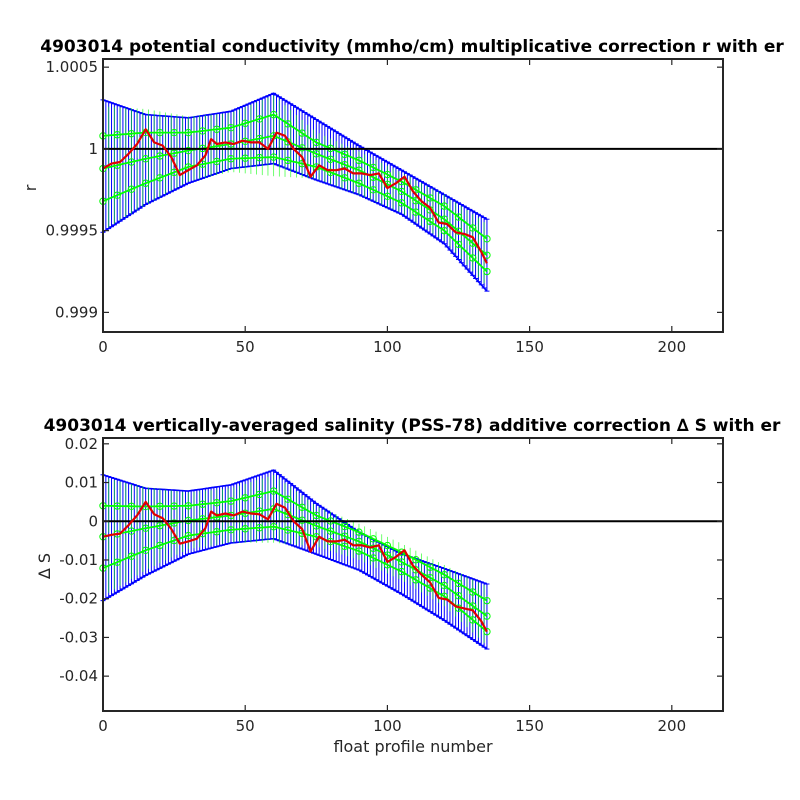 The height and width of the screenshot is (800, 800). Describe the element at coordinates (93, 521) in the screenshot. I see `y-tick-label: 0` at that location.